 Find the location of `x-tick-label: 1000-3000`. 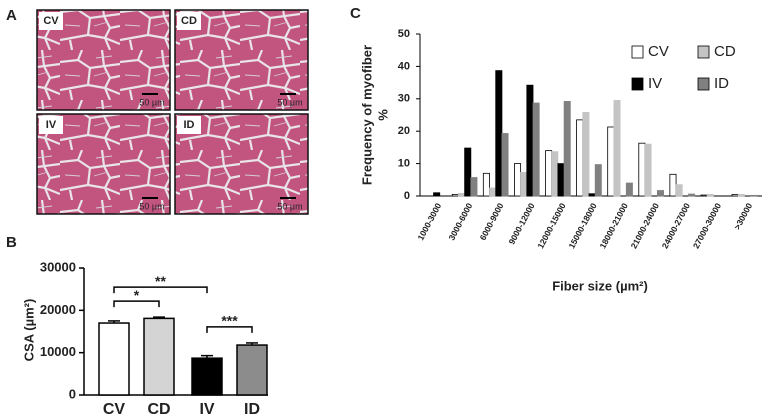

x-tick-label: 1000-3000 is located at coordinates (429, 221).